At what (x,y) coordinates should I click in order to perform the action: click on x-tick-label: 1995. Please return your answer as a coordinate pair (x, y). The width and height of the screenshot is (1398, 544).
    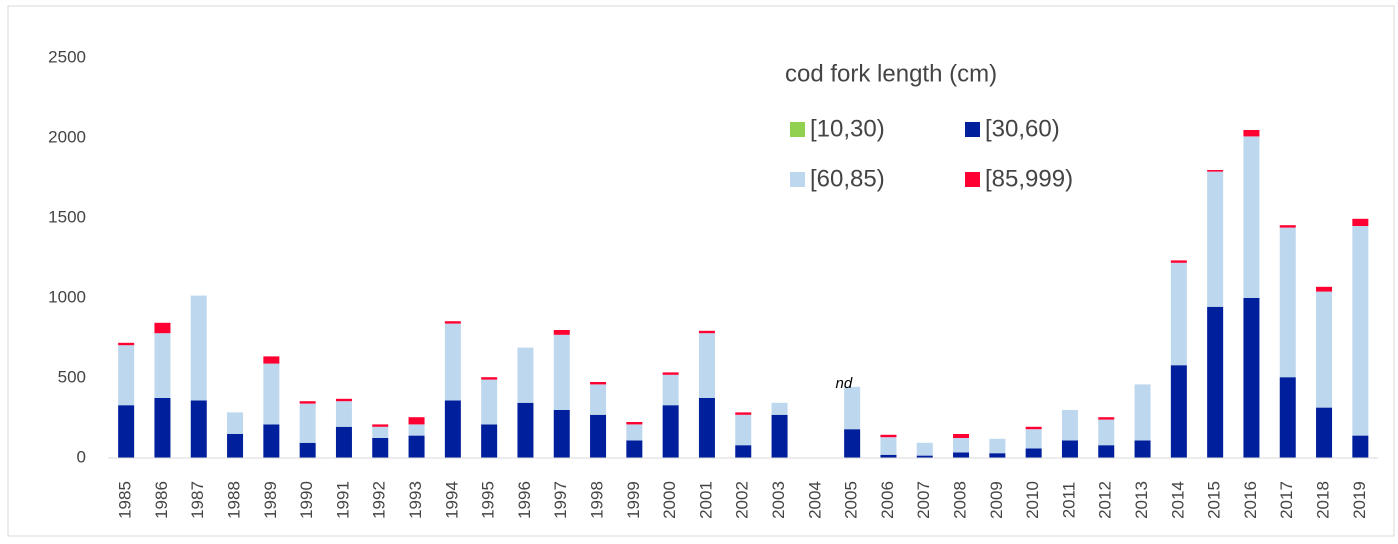
    Looking at the image, I should click on (488, 500).